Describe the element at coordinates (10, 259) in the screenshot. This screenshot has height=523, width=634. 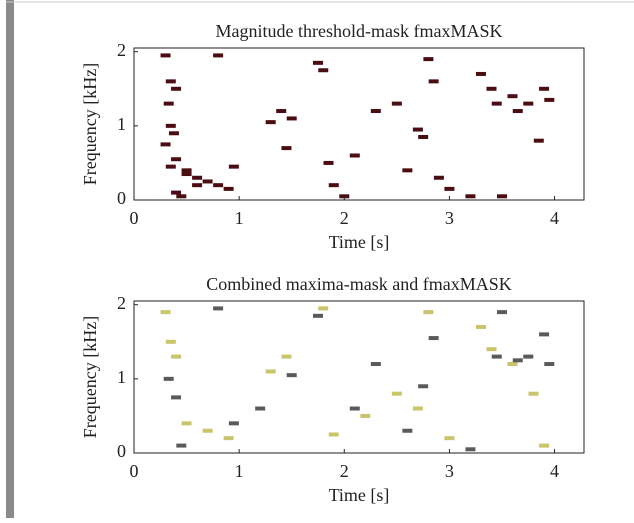
I see `frame-left` at that location.